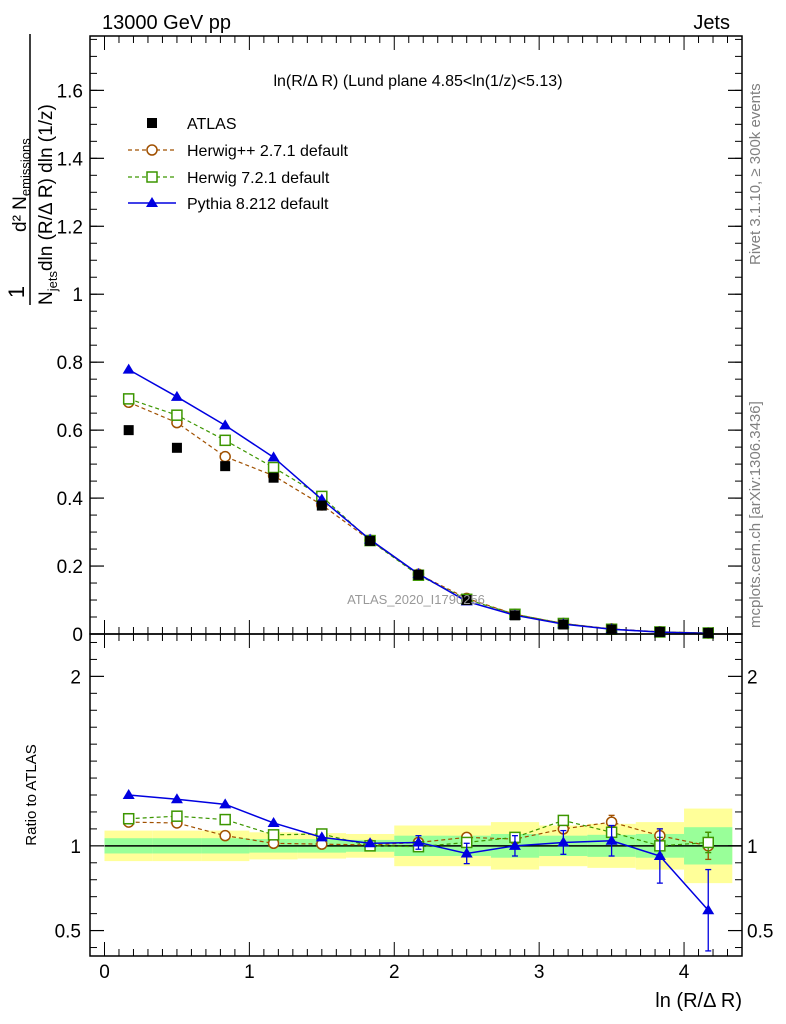  Describe the element at coordinates (152, 177) in the screenshot. I see `legend-marker-herwig-new` at that location.